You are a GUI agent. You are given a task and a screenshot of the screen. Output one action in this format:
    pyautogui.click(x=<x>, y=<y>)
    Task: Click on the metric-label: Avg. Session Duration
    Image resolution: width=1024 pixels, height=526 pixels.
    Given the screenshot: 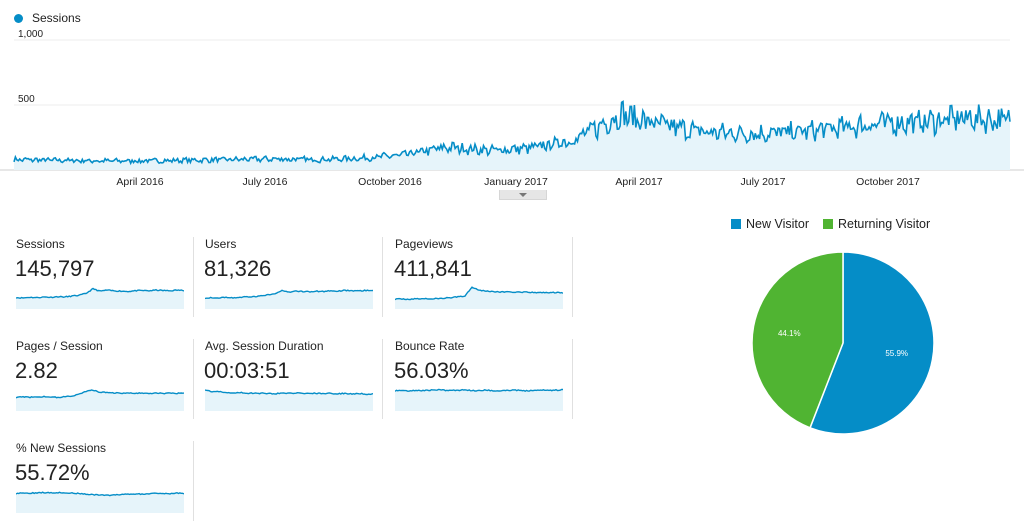 What is the action you would take?
    pyautogui.click(x=264, y=346)
    